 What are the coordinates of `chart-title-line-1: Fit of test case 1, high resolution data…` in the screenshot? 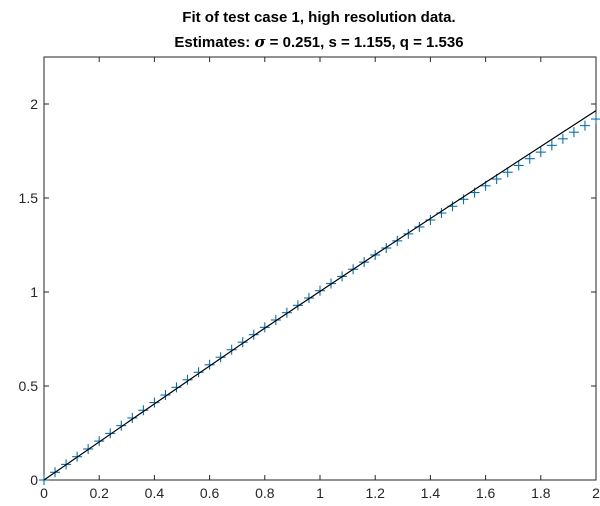 It's located at (318, 17).